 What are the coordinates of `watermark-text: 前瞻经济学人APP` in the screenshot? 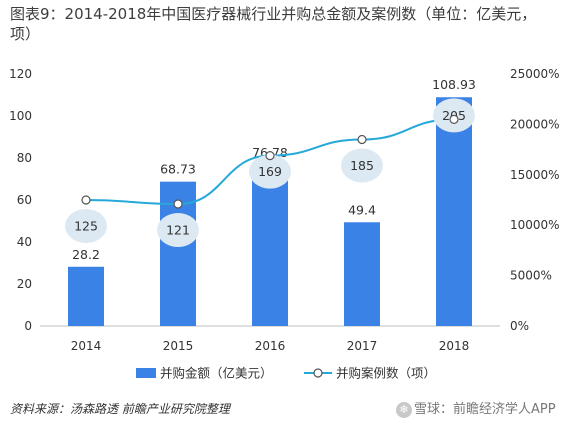 It's located at (504, 409).